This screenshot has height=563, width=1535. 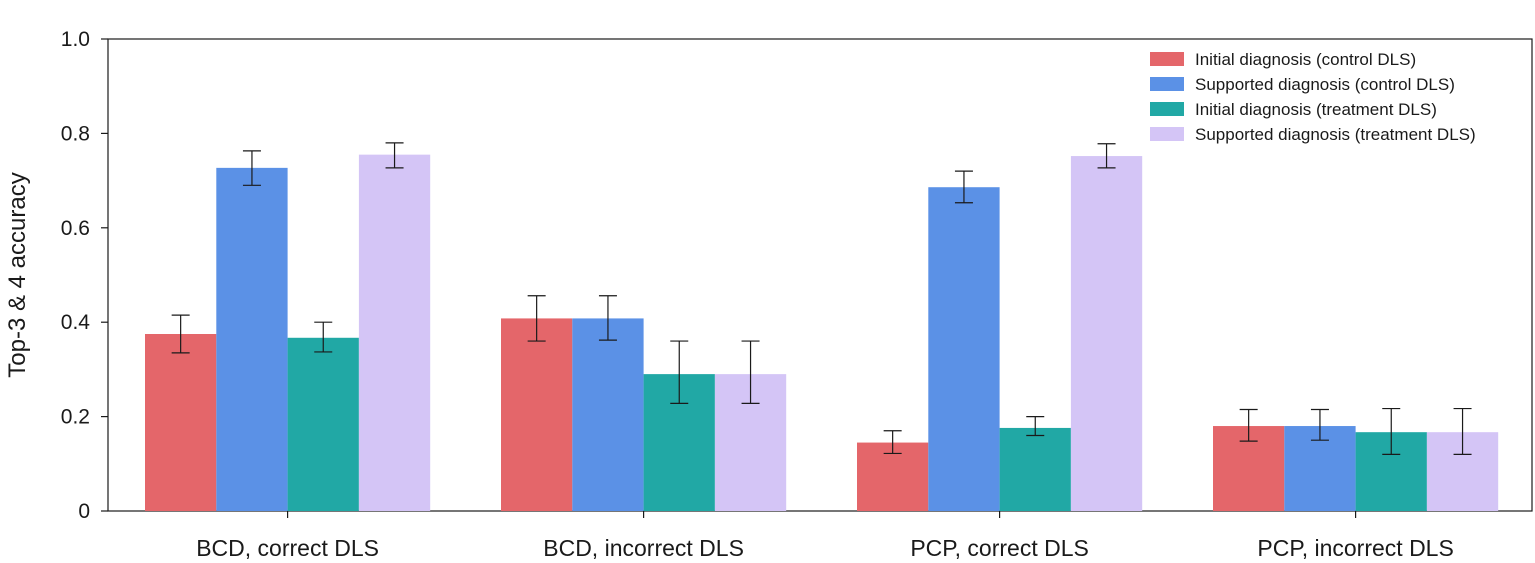 I want to click on error-bar-s1-c2, so click(x=963, y=187).